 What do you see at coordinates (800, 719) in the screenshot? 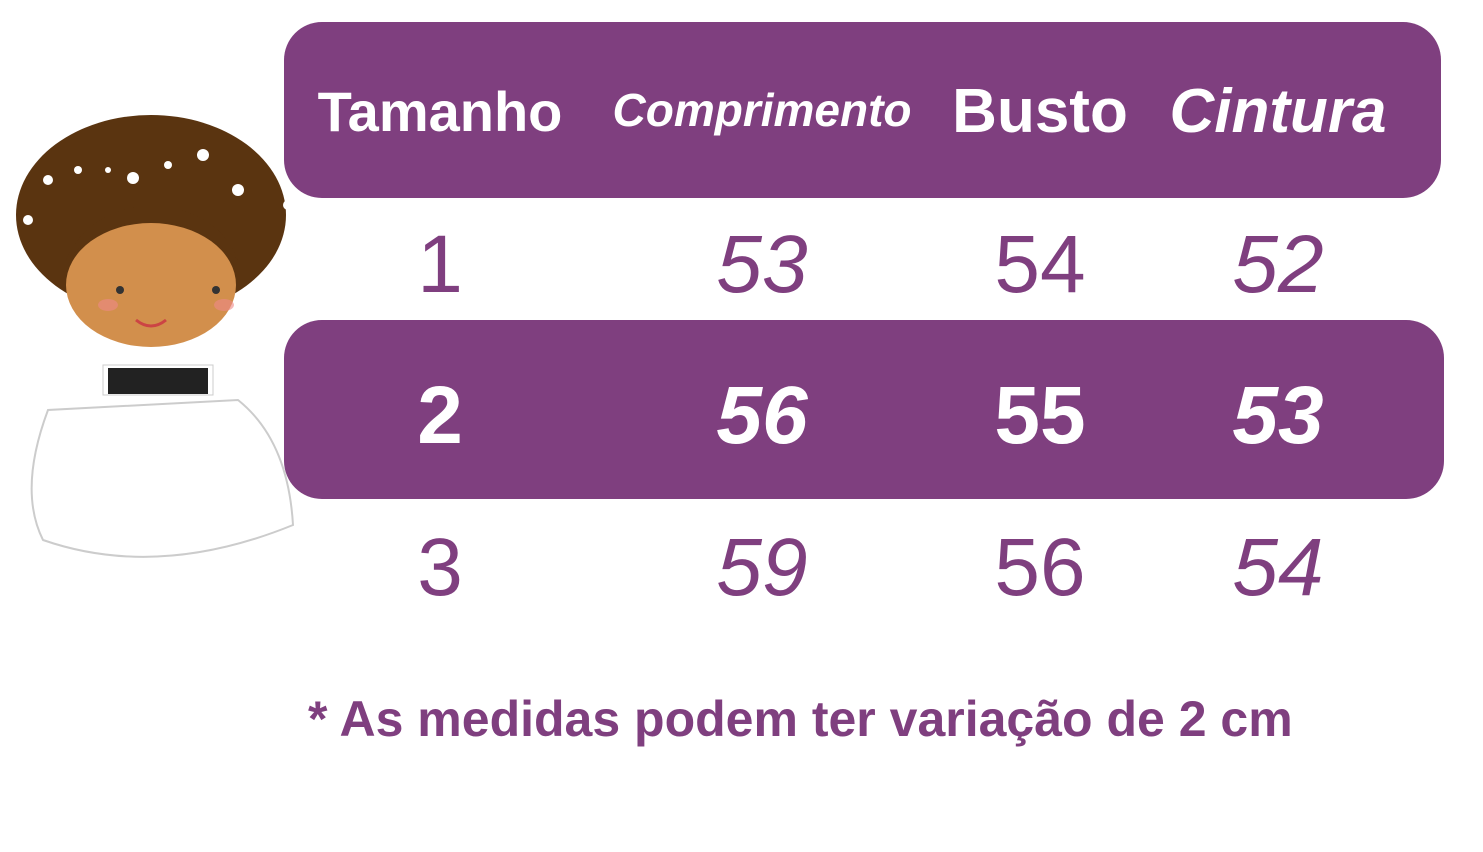
I see `footnote: * As medidas podem ter variação de 2 cm` at bounding box center [800, 719].